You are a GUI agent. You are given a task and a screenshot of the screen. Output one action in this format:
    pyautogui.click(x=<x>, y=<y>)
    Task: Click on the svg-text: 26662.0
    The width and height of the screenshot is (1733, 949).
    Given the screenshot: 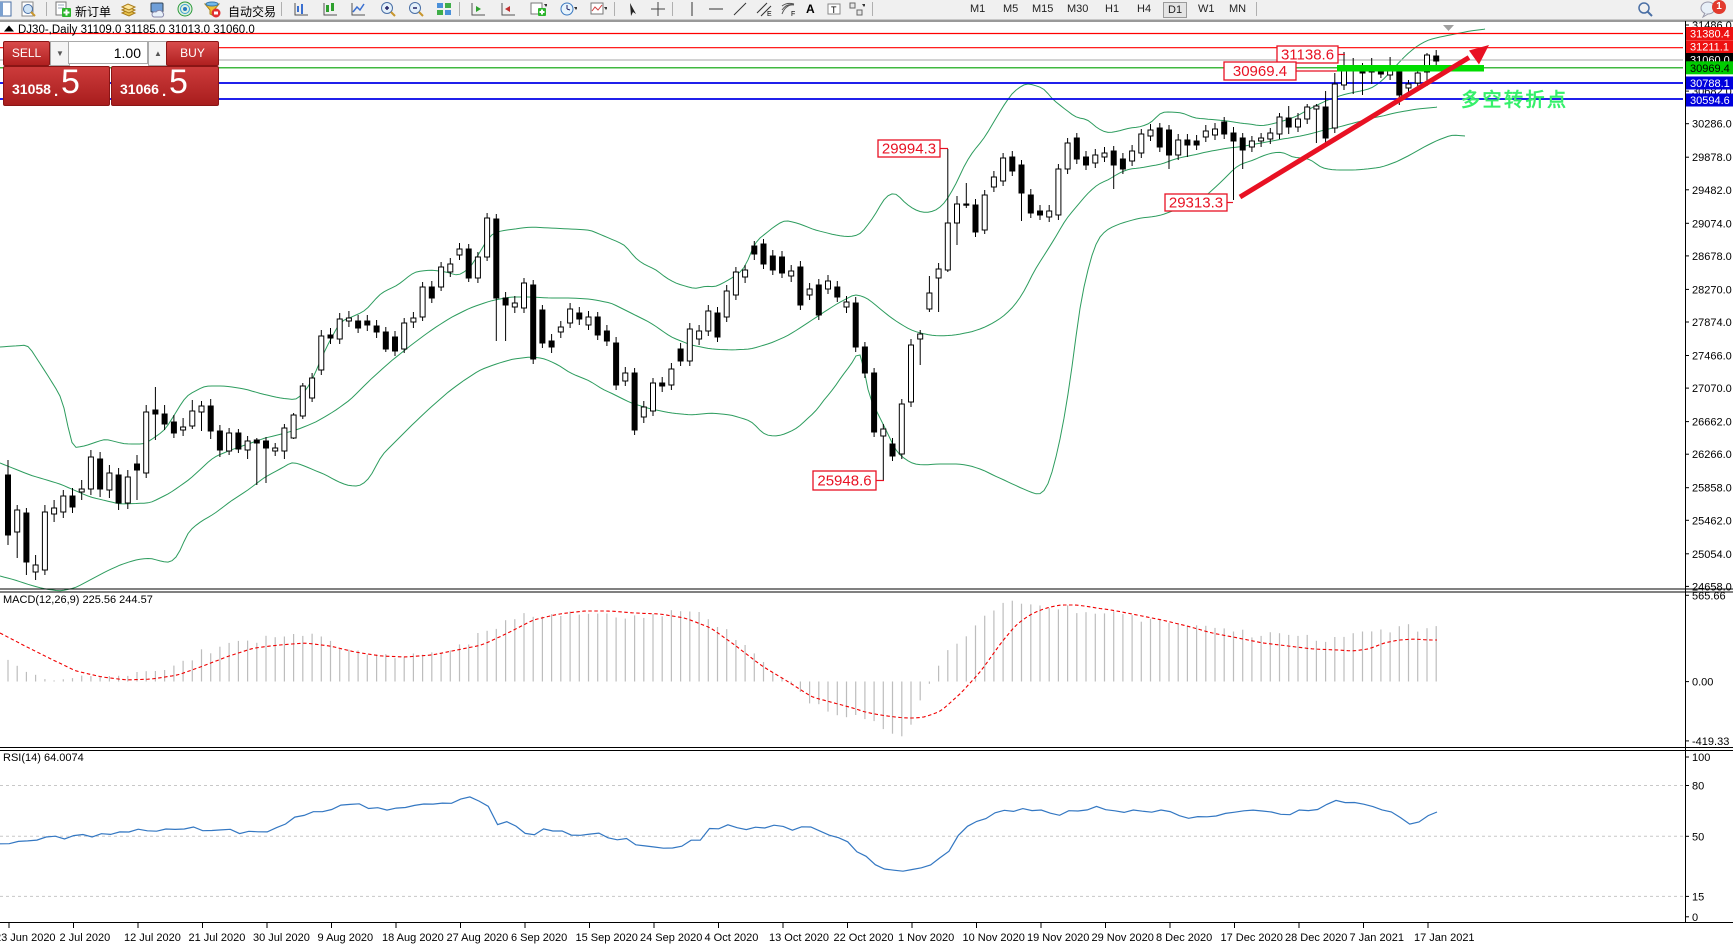 What is the action you would take?
    pyautogui.click(x=1712, y=423)
    